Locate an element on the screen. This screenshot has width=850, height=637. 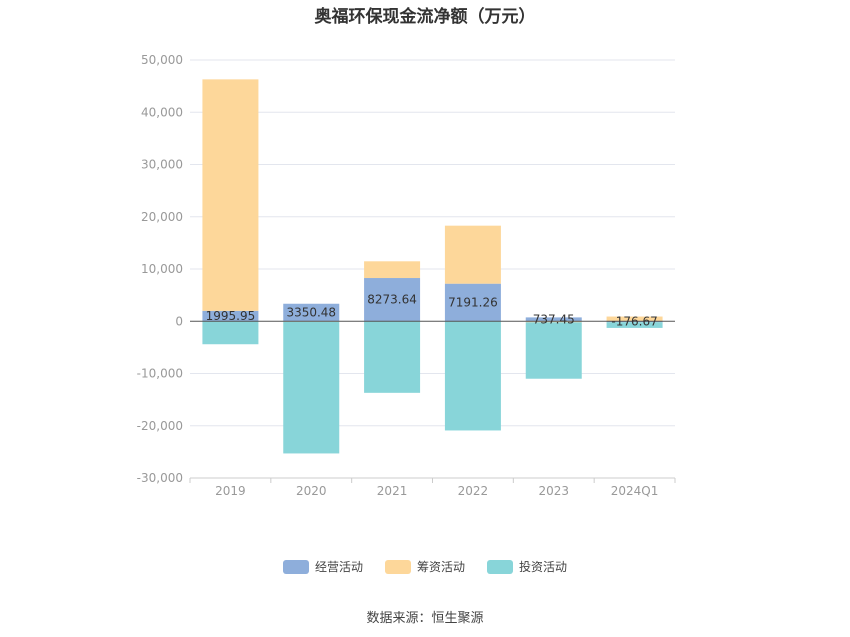
source-note: 数据来源：恒生聚源 is located at coordinates (425, 618).